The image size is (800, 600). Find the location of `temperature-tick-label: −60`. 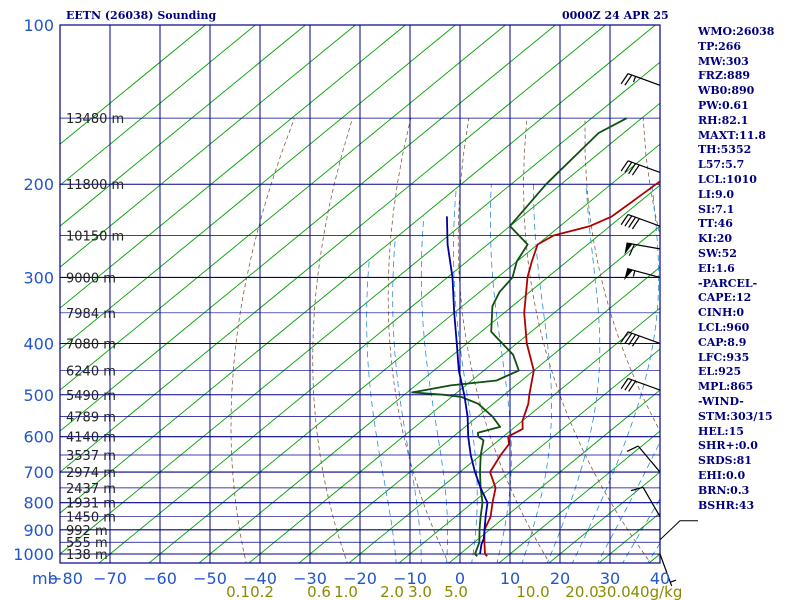

temperature-tick-label: −60 is located at coordinates (160, 578).